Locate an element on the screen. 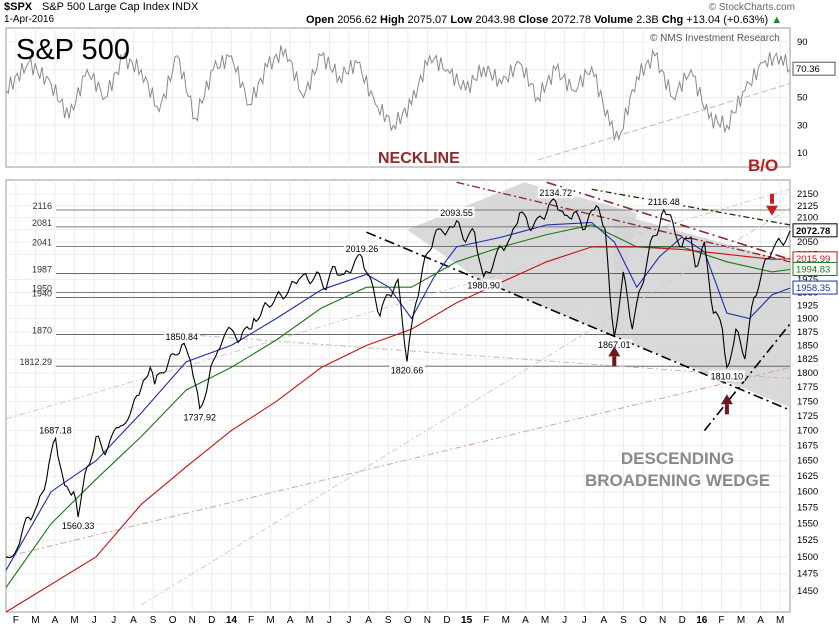 The image size is (839, 626). chg-up-arrow-icon: ▲ is located at coordinates (777, 20).